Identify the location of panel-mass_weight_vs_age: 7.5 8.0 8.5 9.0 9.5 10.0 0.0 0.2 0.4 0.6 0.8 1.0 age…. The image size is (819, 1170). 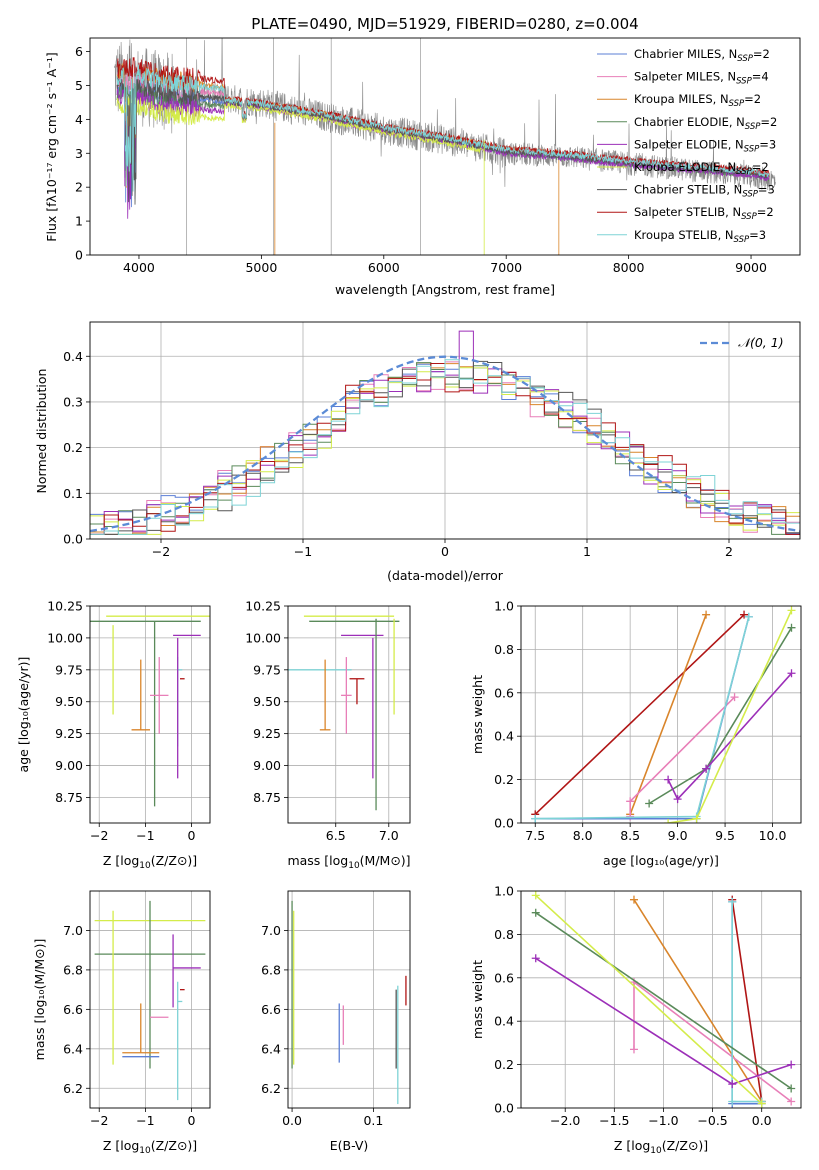
(636, 733).